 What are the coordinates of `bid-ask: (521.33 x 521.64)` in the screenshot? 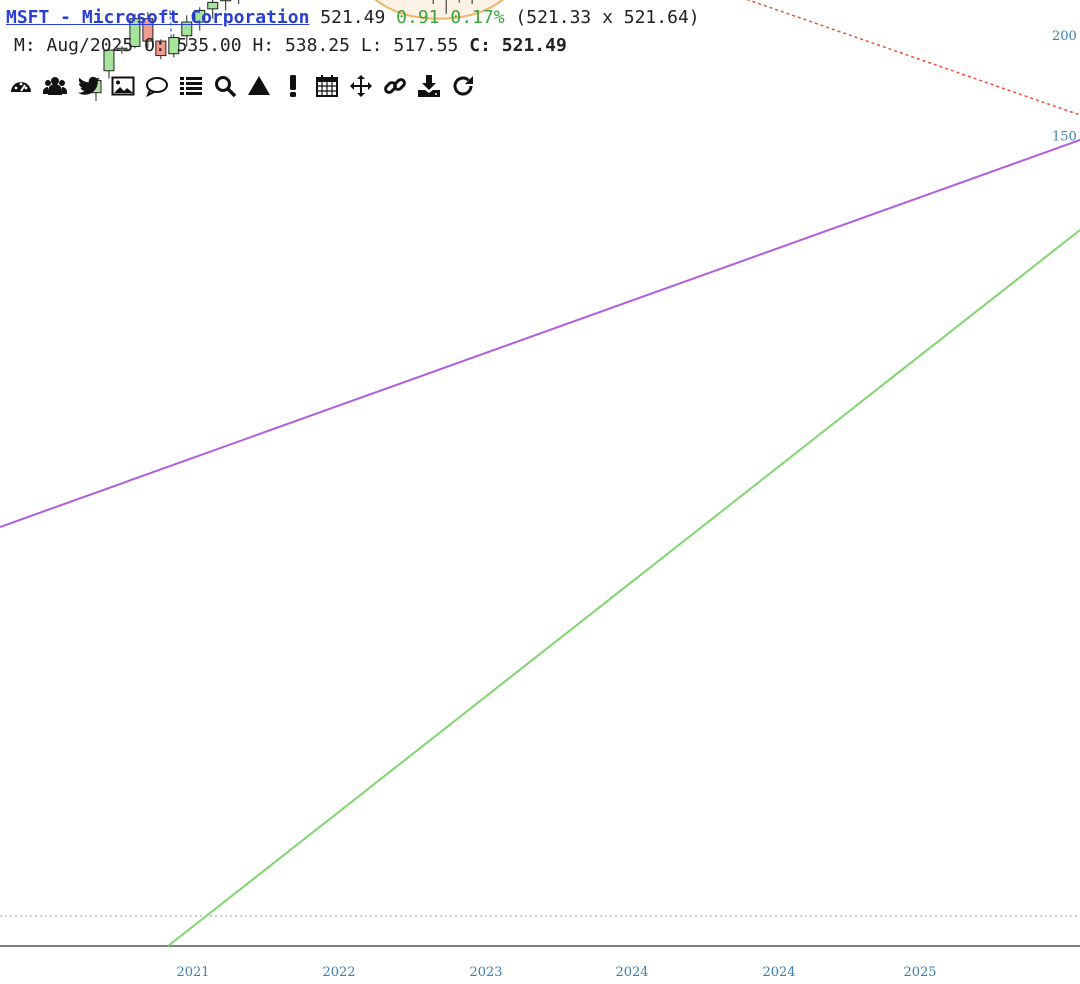 It's located at (607, 17).